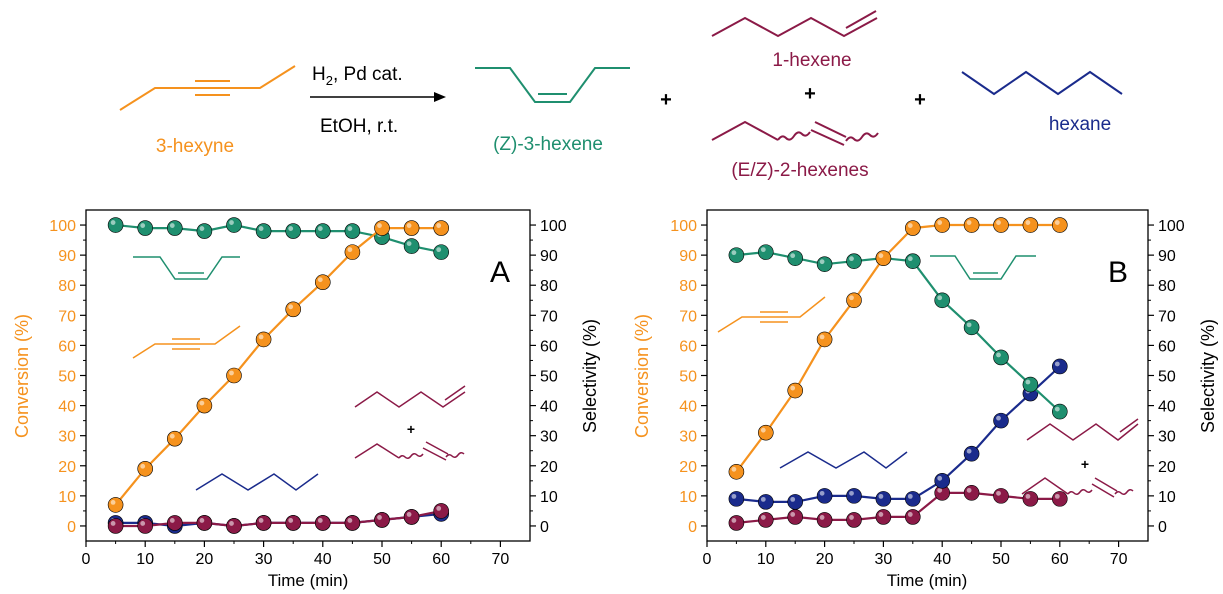  Describe the element at coordinates (898, 507) in the screenshot. I see `panel-b-hexenes-line` at that location.